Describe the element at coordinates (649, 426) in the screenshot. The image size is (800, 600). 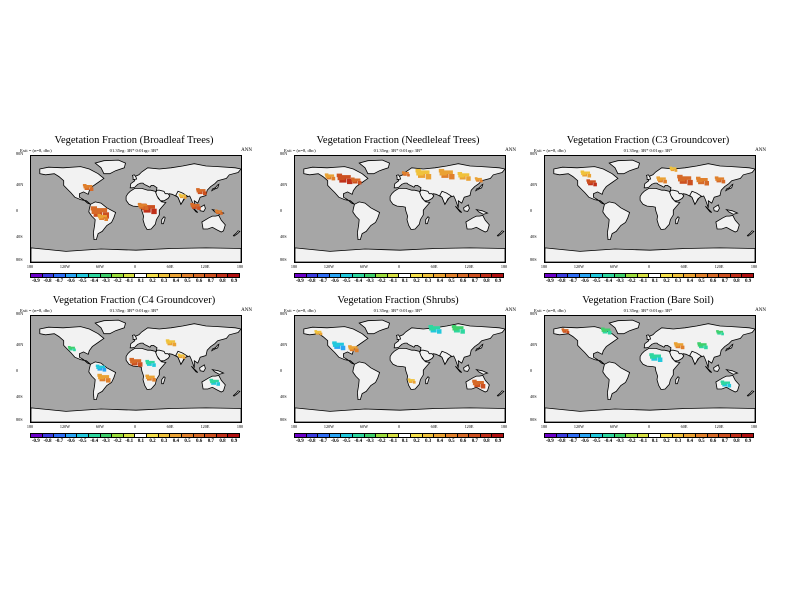
I see `lon-tick-label: 0` at that location.